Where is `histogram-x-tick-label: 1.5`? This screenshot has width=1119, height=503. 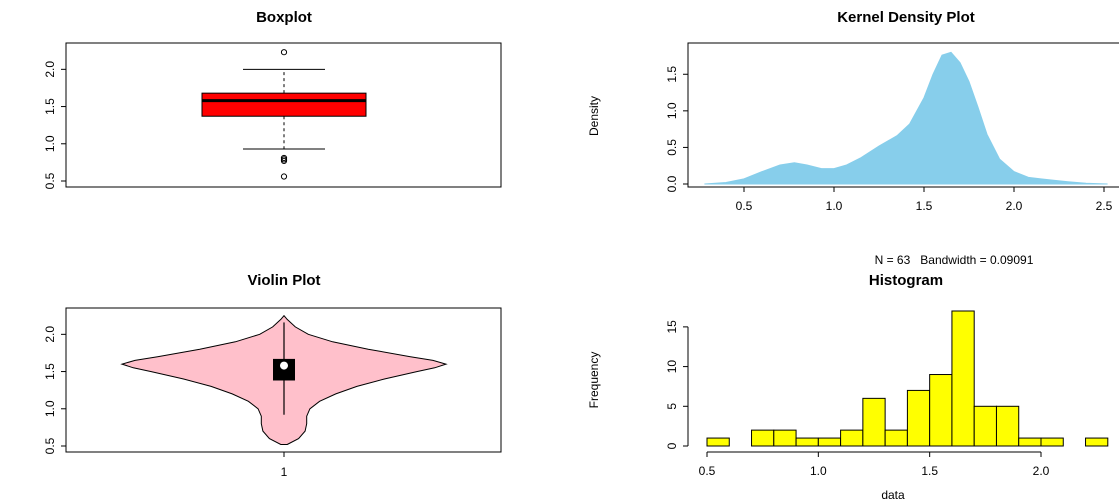
histogram-x-tick-label: 1.5 is located at coordinates (929, 471).